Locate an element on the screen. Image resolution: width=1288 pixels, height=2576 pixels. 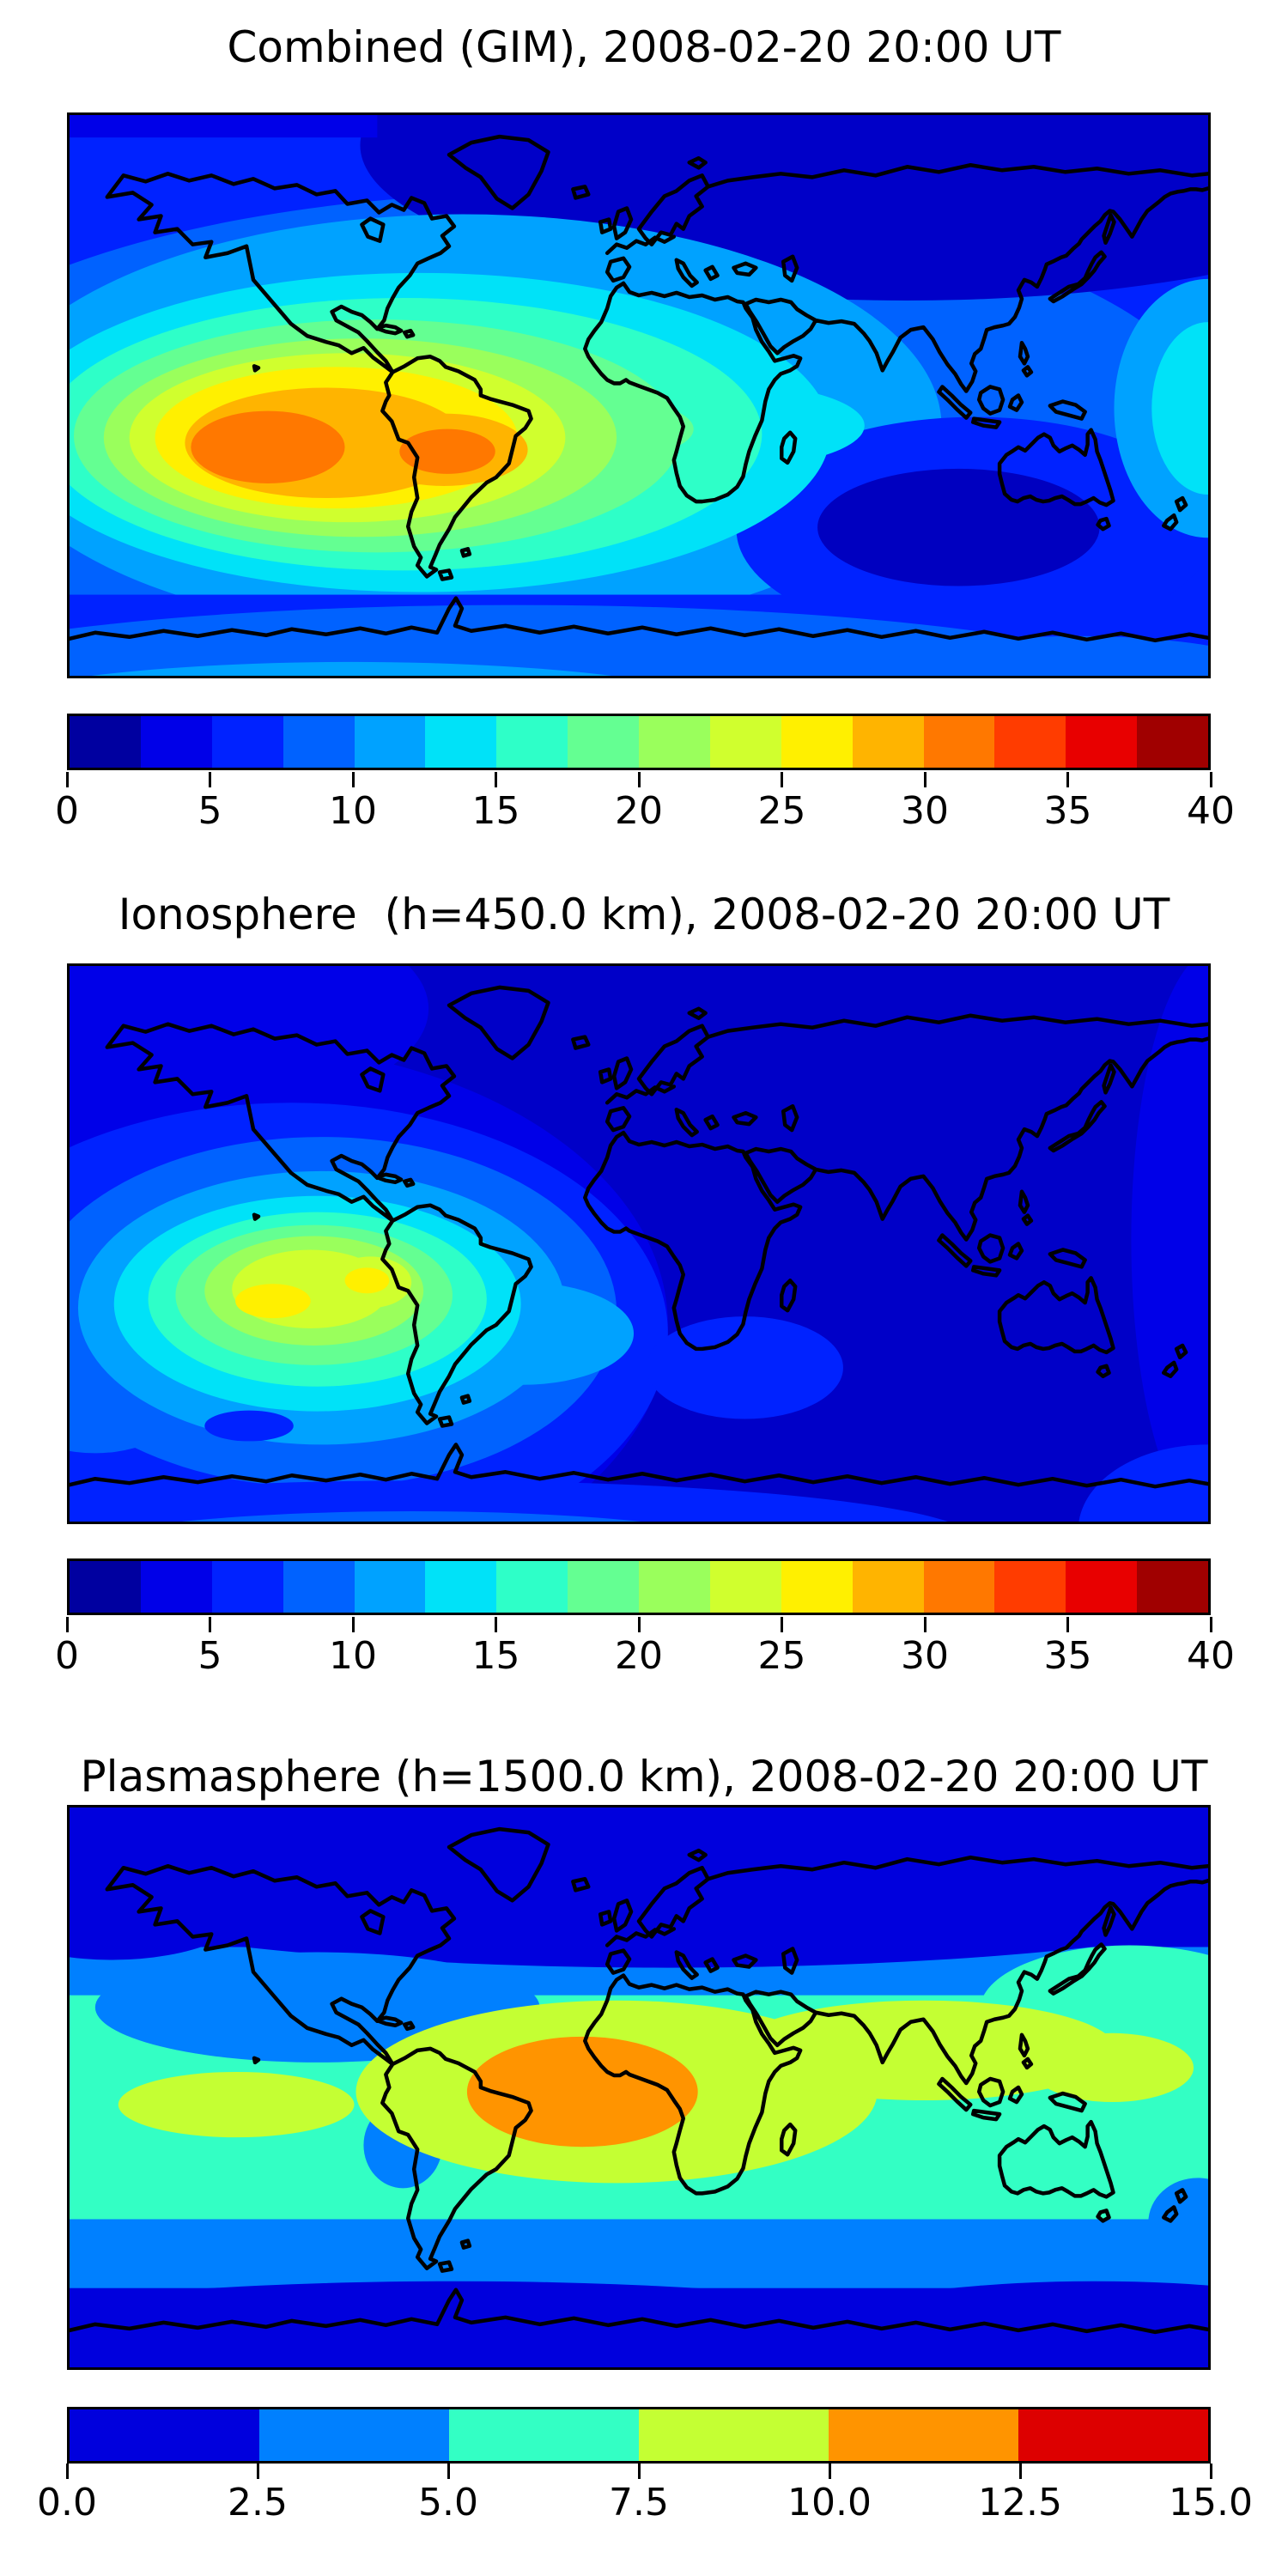
colorbar-axis: 0 5 10 15 20 25 30 35 40 is located at coordinates (645, 810).